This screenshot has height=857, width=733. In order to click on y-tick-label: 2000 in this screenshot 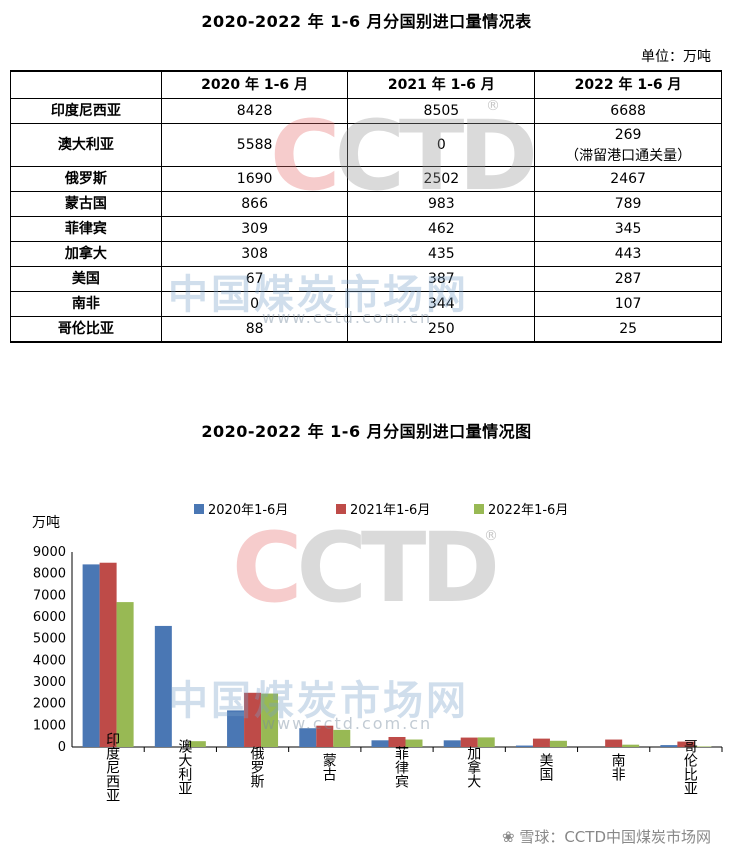, I will do `click(49, 704)`.